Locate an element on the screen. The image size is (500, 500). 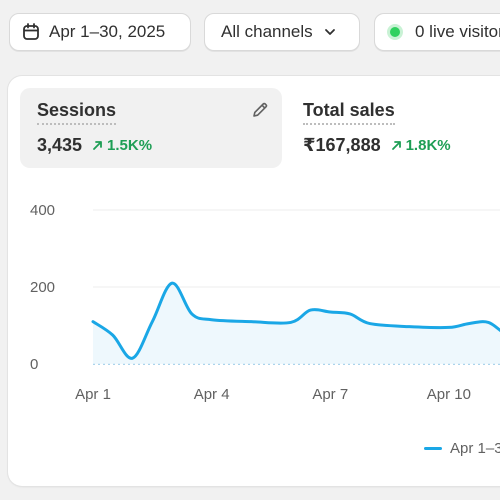
metric-title: Total sales is located at coordinates (349, 112).